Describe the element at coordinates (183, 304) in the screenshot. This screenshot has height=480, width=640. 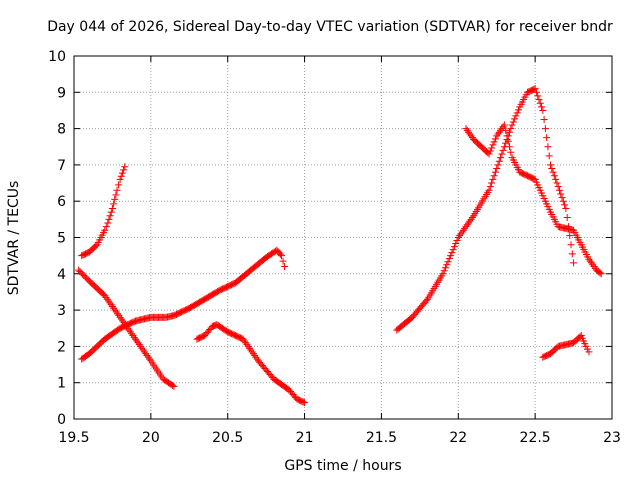
I see `series-s3` at that location.